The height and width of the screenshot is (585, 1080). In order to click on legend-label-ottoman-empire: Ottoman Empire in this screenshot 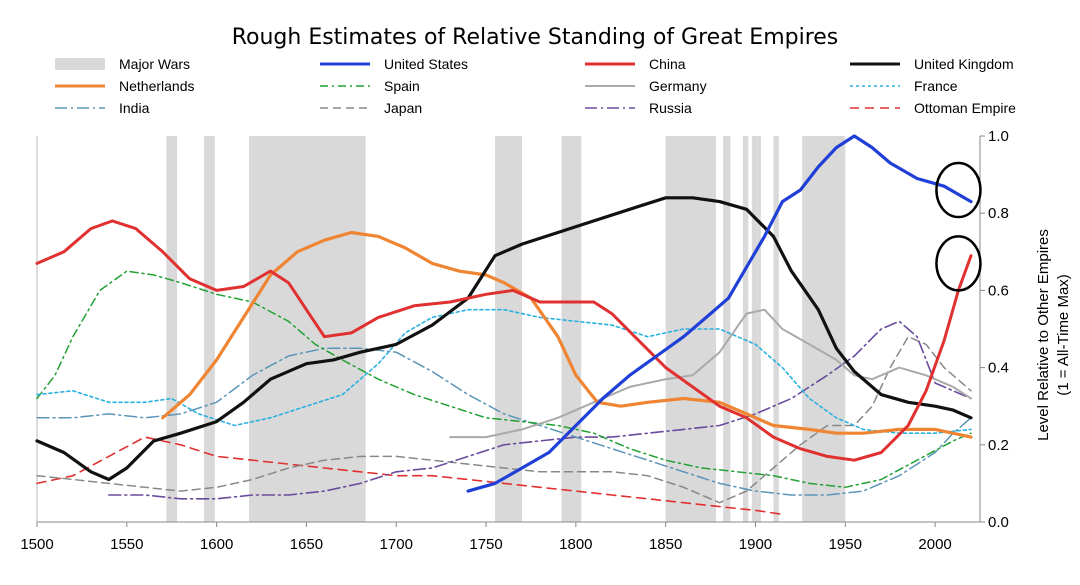, I will do `click(965, 108)`.